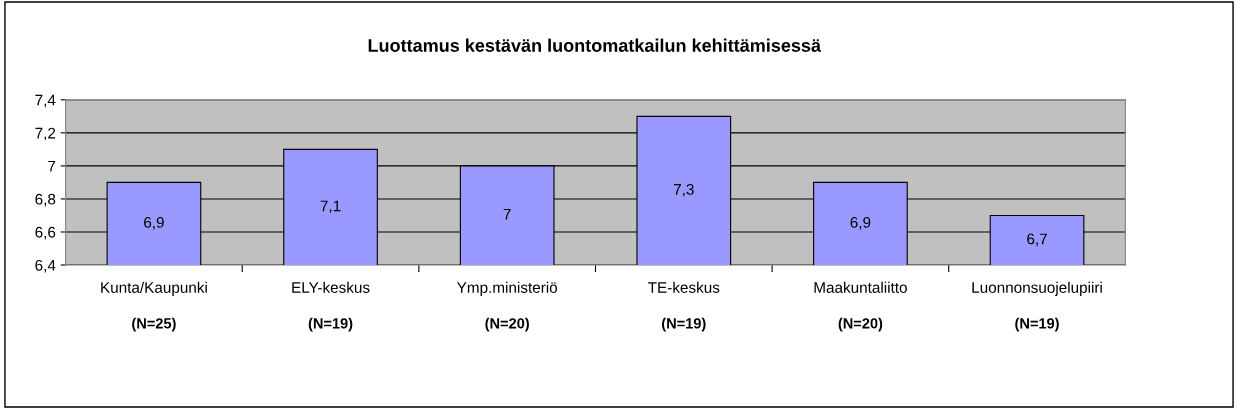 The image size is (1238, 409). Describe the element at coordinates (595, 45) in the screenshot. I see `chart-title: Luottamus kestävän luontomatkailun kehittämisessä` at that location.